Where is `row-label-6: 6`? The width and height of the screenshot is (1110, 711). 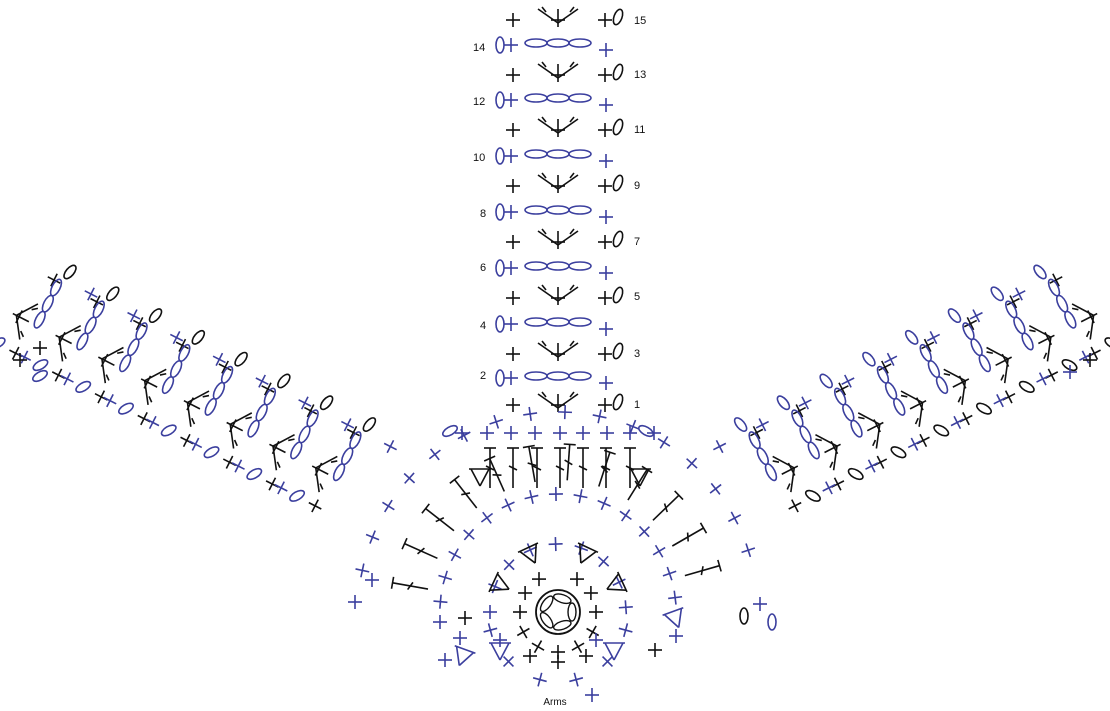 row-label-6: 6 is located at coordinates (483, 268).